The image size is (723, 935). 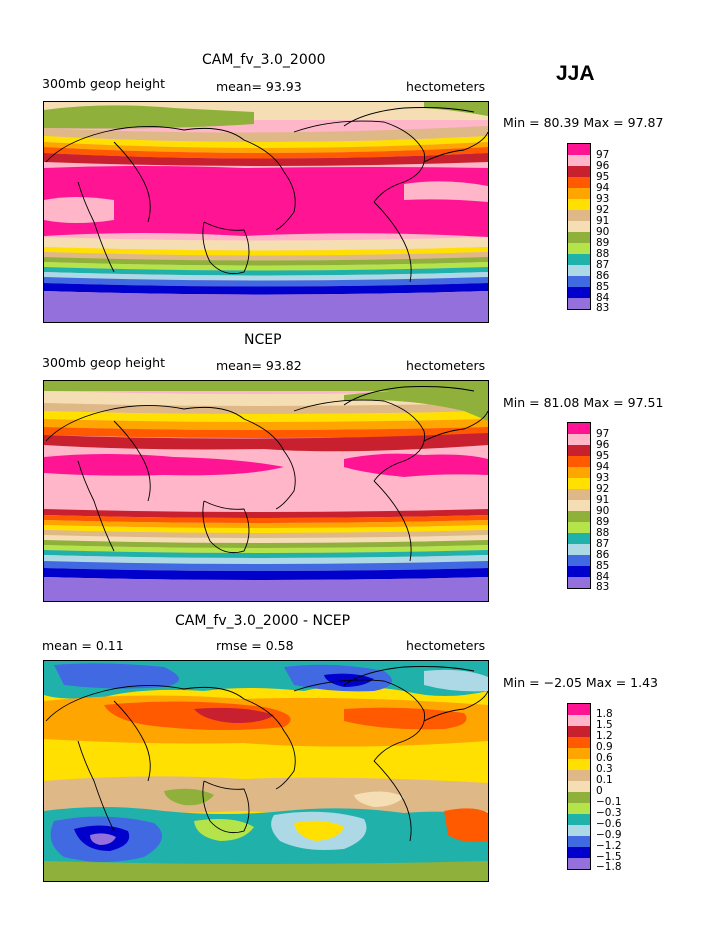 I want to click on panel1-swatch, so click(x=579, y=149).